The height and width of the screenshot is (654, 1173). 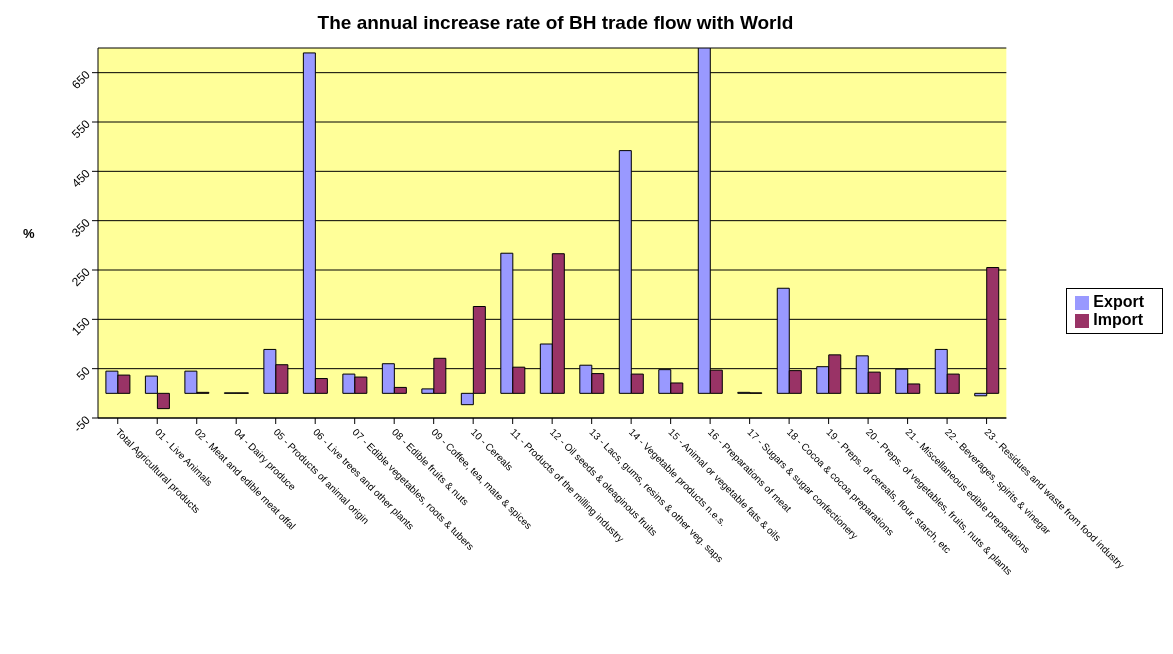 I want to click on y-tick-label: 350, so click(x=81, y=227).